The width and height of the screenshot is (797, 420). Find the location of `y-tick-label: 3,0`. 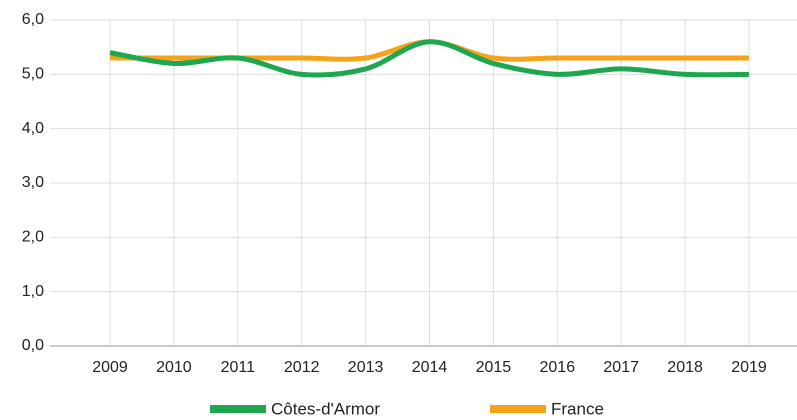

y-tick-label: 3,0 is located at coordinates (33, 182).